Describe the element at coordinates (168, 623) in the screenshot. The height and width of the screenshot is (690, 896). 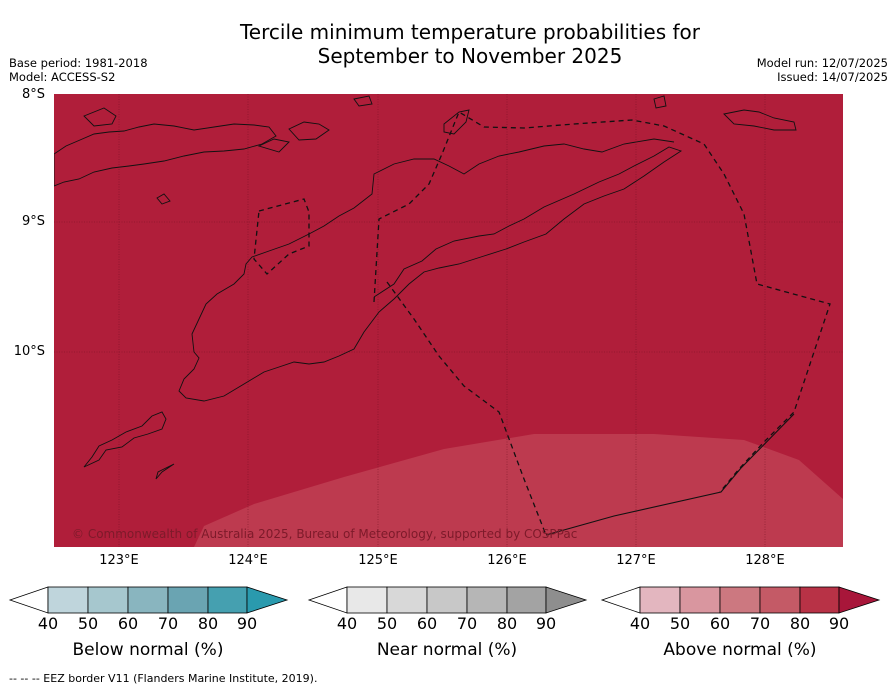
I see `below-tick-70: 70` at that location.